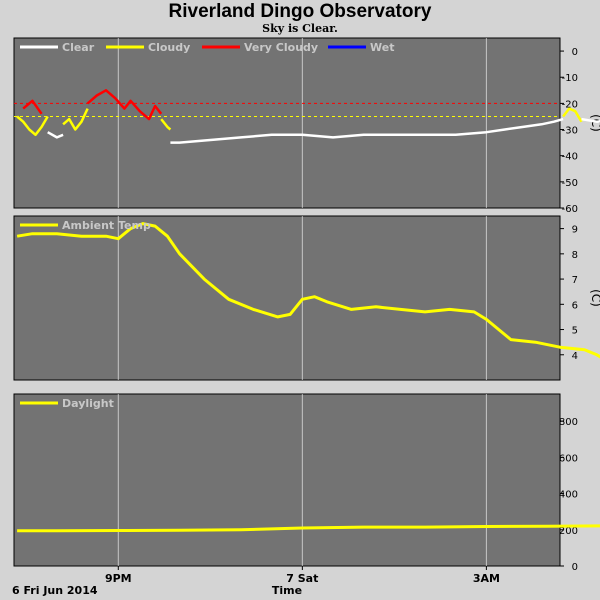 The width and height of the screenshot is (600, 600). Describe the element at coordinates (570, 183) in the screenshot. I see `sky-ytick-label: -50` at that location.